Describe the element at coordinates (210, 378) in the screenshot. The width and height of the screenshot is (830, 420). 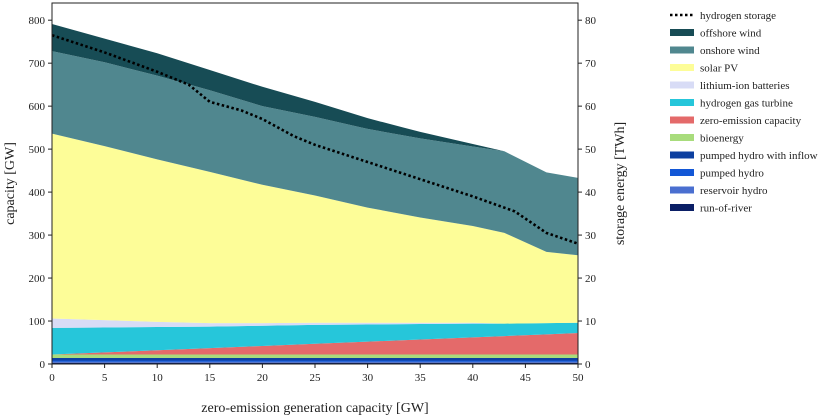
I see `x-tick-label: 15` at that location.